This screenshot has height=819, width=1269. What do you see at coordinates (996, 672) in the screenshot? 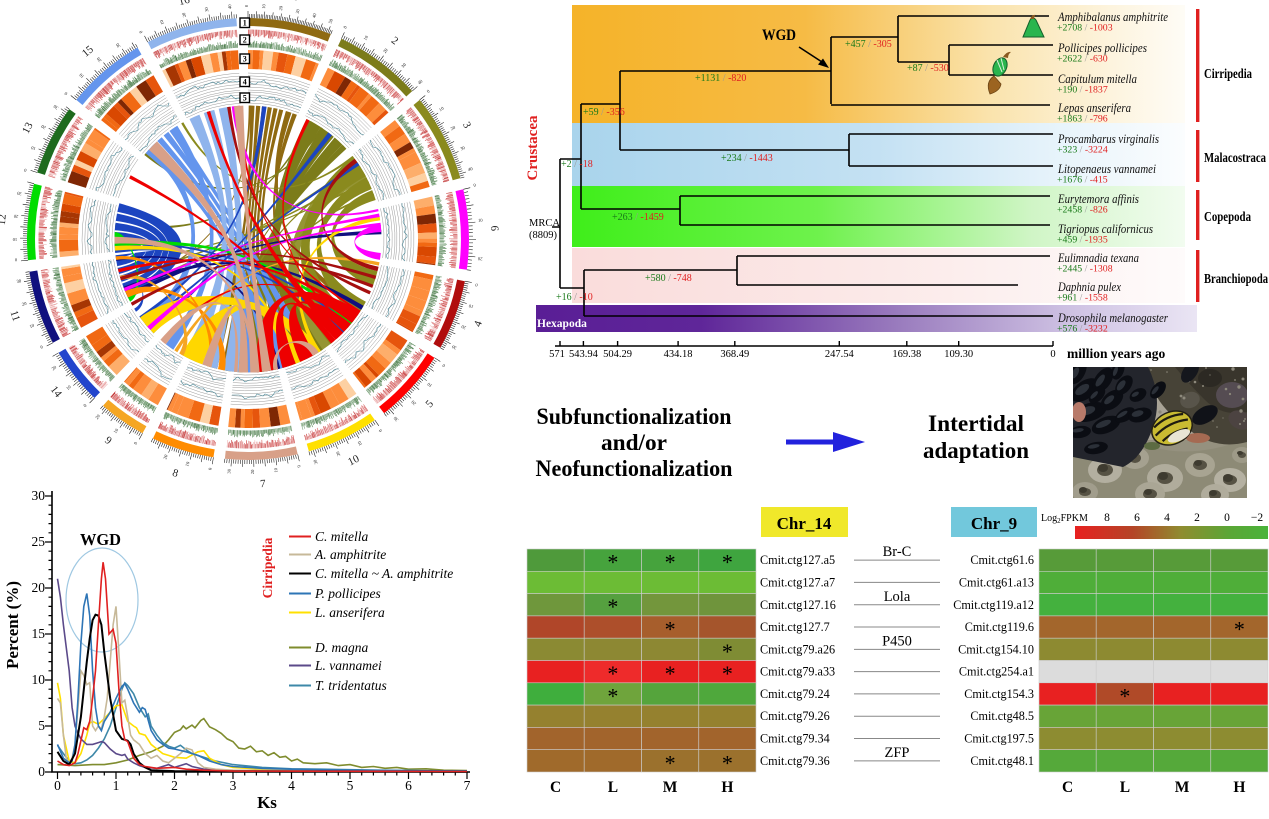
I see `svg-text: Cmit.ctg254.a1` at bounding box center [996, 672].